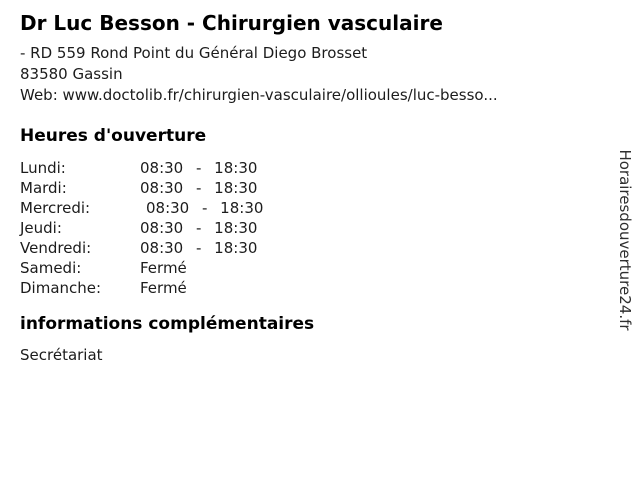 This screenshot has width=640, height=480. What do you see at coordinates (55, 208) in the screenshot?
I see `day-label: Mercredi:` at bounding box center [55, 208].